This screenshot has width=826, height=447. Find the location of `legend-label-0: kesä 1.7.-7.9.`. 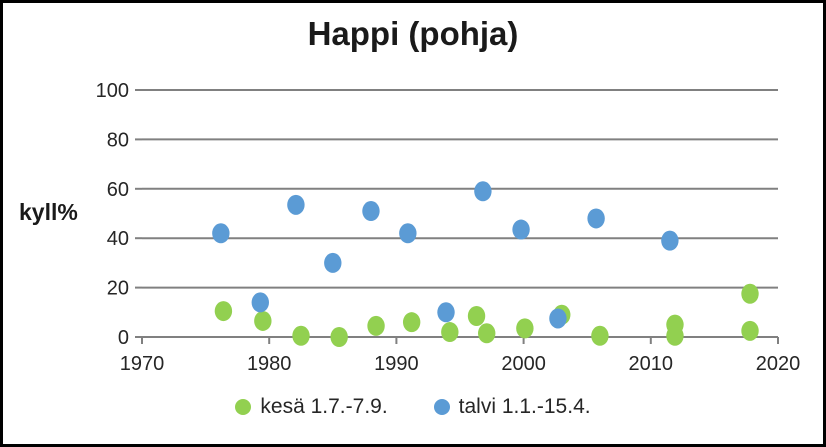

legend-label-0: kesä 1.7.-7.9. is located at coordinates (324, 406).